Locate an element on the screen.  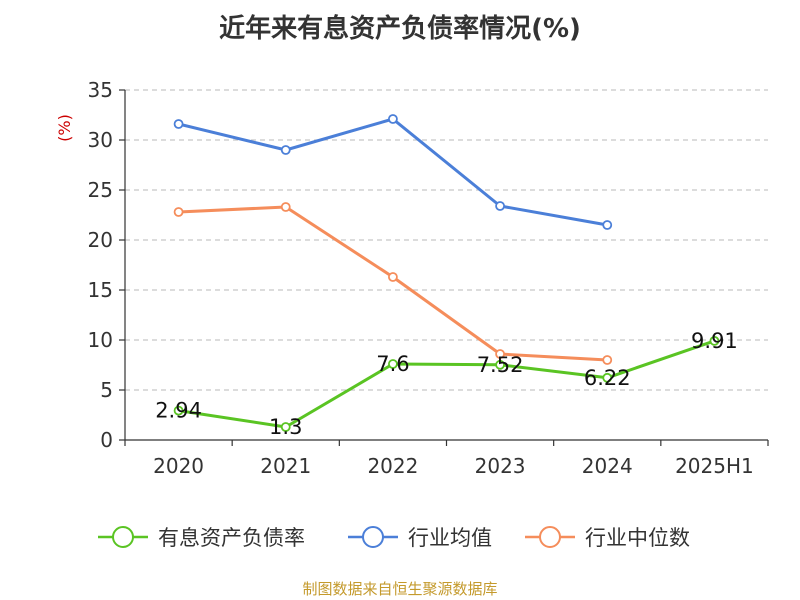
x-tick-label: 2022 is located at coordinates (392, 466).